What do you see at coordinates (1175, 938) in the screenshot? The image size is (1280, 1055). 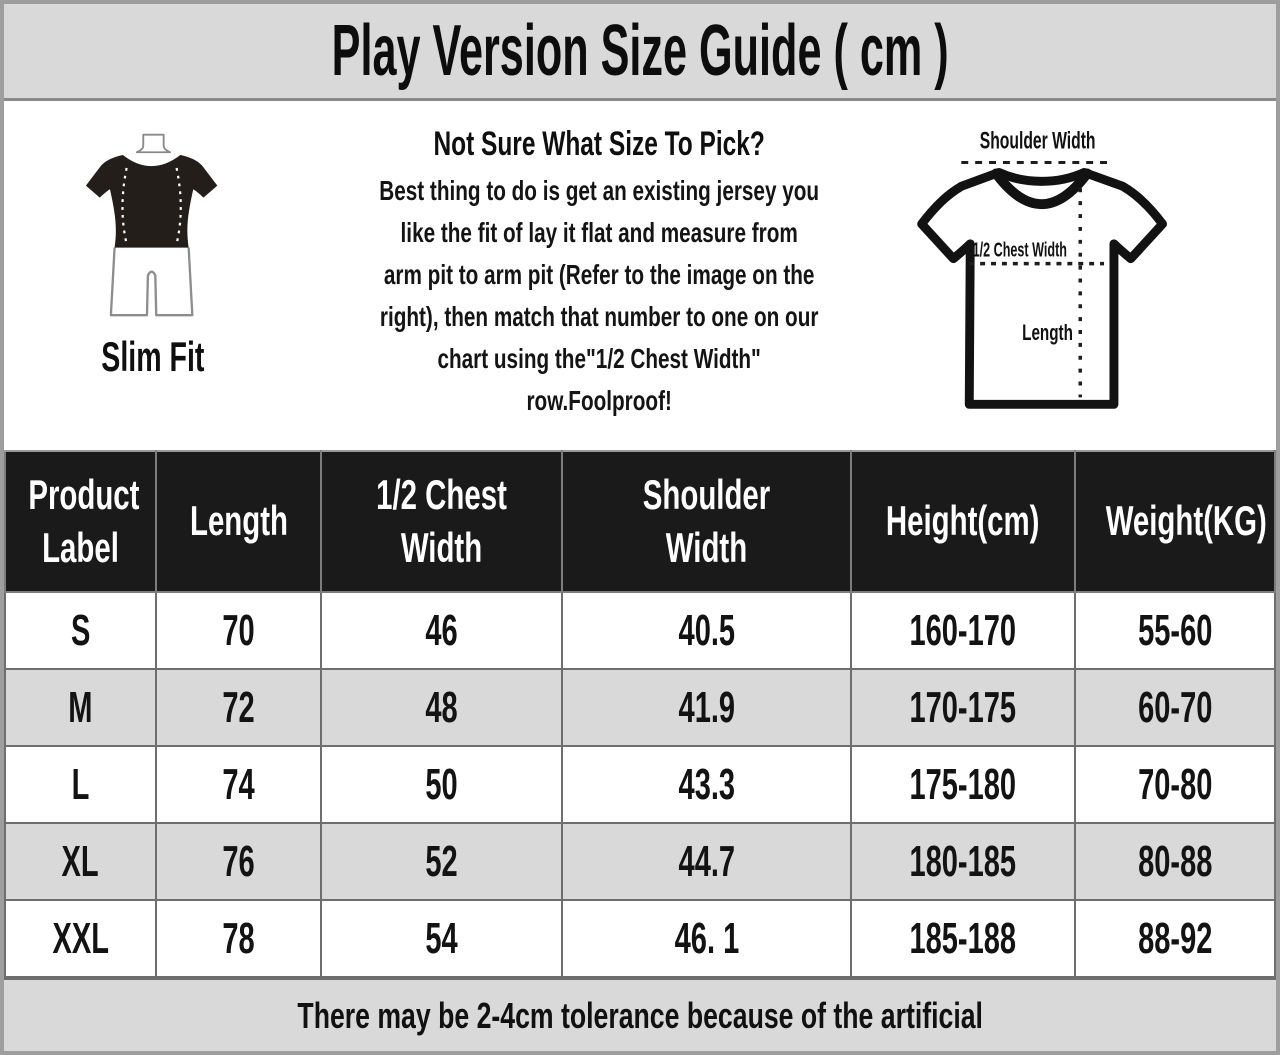 I see `cell-weight: 88-92` at bounding box center [1175, 938].